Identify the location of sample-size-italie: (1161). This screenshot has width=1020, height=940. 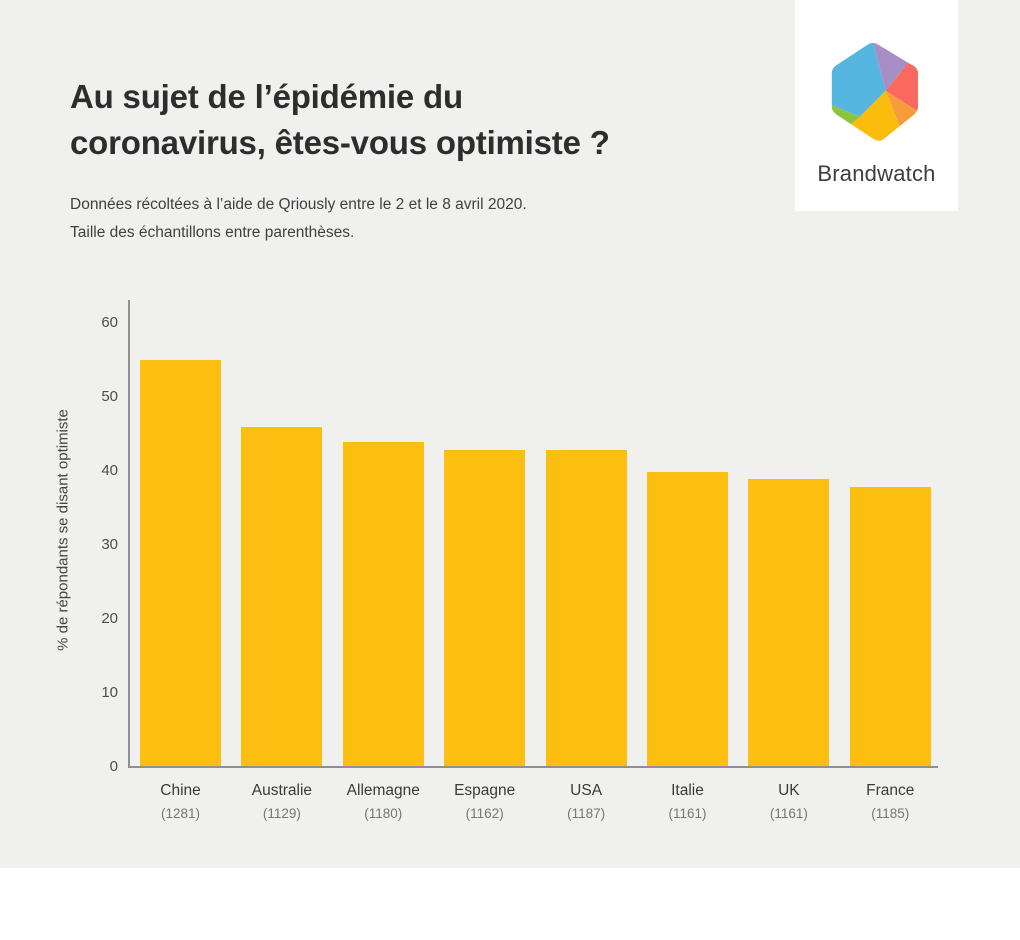
(687, 813).